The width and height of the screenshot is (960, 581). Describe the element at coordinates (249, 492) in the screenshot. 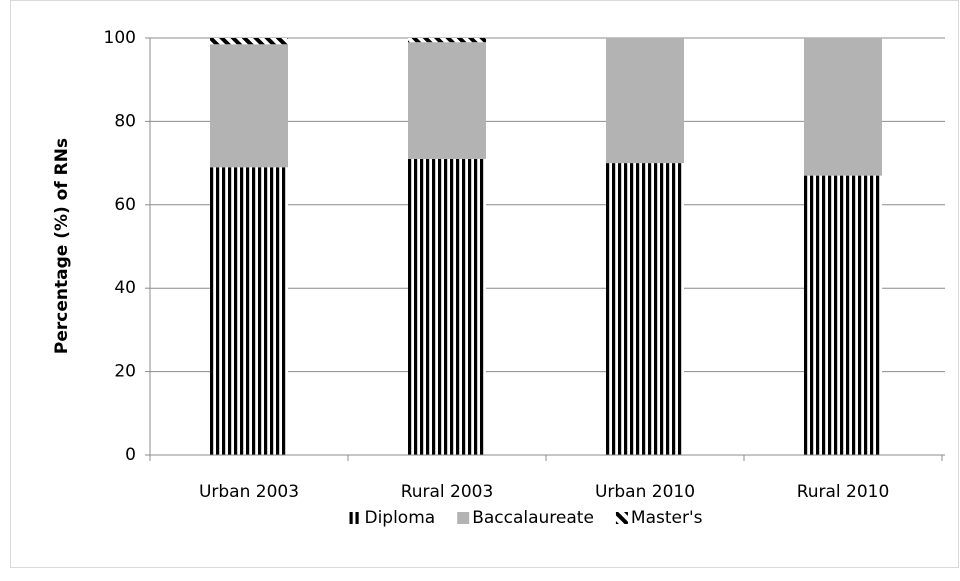

I see `x-tick-label: Urban 2003` at that location.